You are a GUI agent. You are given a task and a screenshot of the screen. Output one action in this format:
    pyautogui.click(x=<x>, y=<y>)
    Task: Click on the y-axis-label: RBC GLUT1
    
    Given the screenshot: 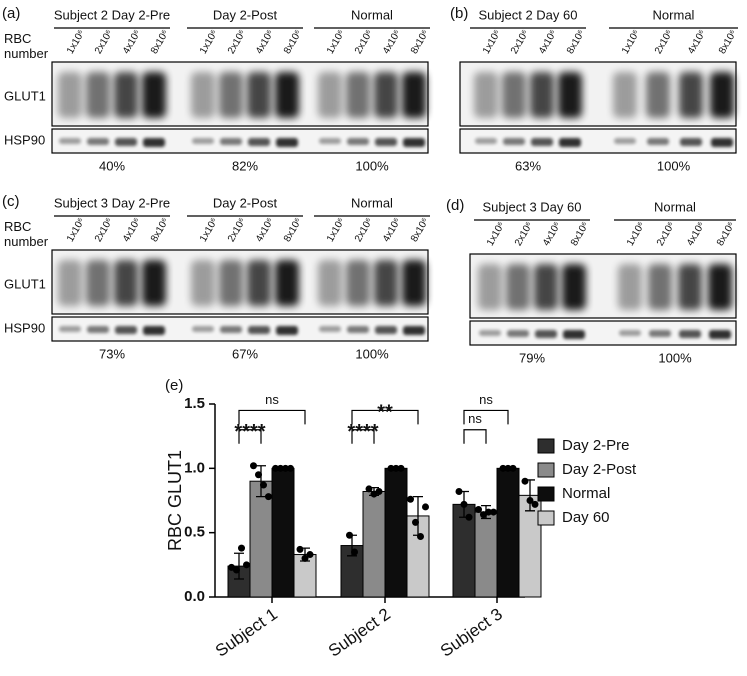 What is the action you would take?
    pyautogui.click(x=175, y=500)
    